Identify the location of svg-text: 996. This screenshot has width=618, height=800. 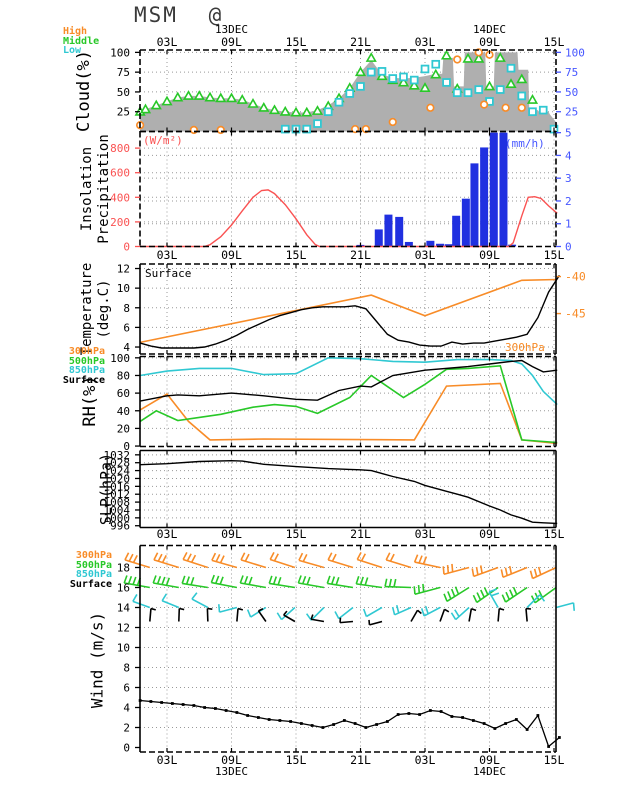
(120, 526).